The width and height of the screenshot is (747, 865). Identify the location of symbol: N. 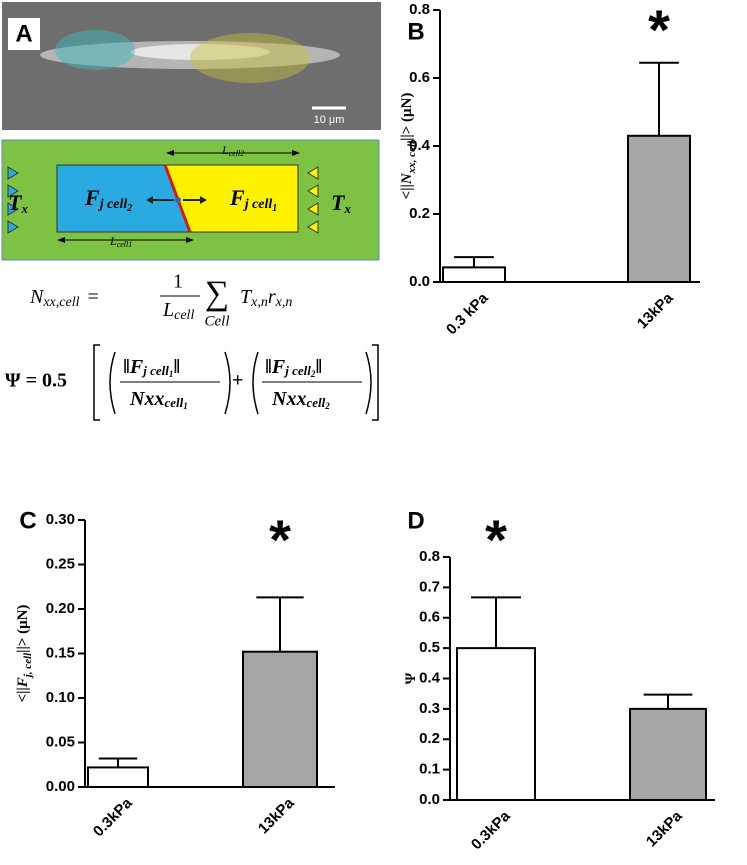
(37, 297).